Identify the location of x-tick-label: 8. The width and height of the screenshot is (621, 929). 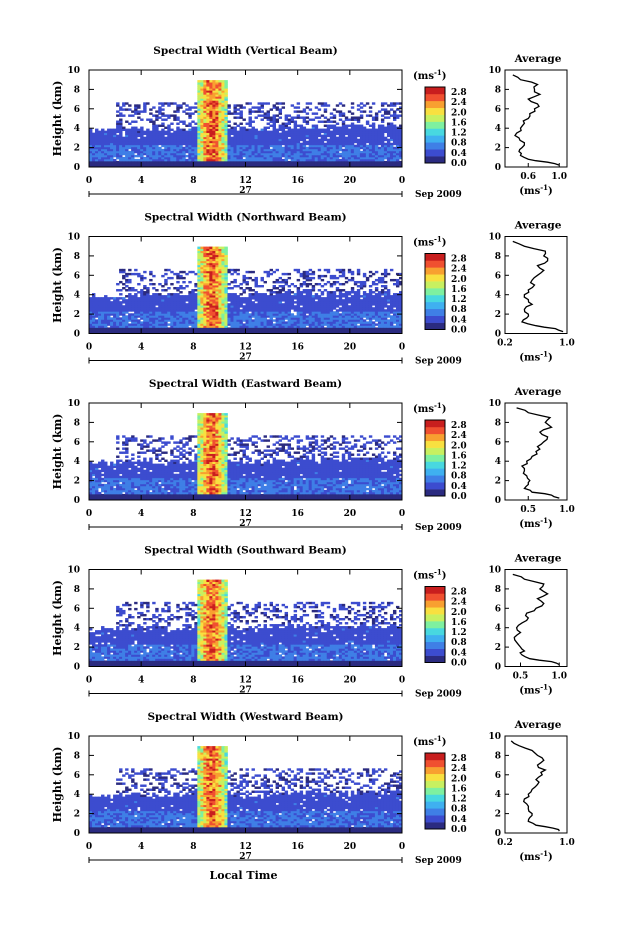
(193, 181).